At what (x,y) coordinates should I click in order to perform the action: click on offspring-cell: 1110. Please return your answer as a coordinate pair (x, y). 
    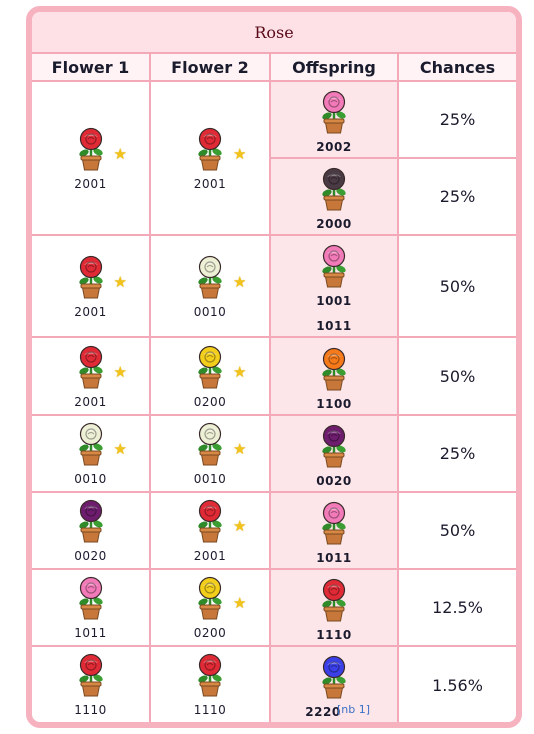
    Looking at the image, I should click on (335, 608).